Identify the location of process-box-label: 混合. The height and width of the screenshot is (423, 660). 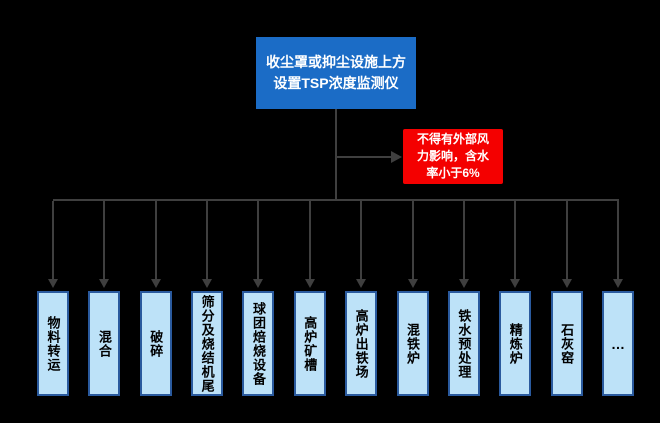
(104, 343).